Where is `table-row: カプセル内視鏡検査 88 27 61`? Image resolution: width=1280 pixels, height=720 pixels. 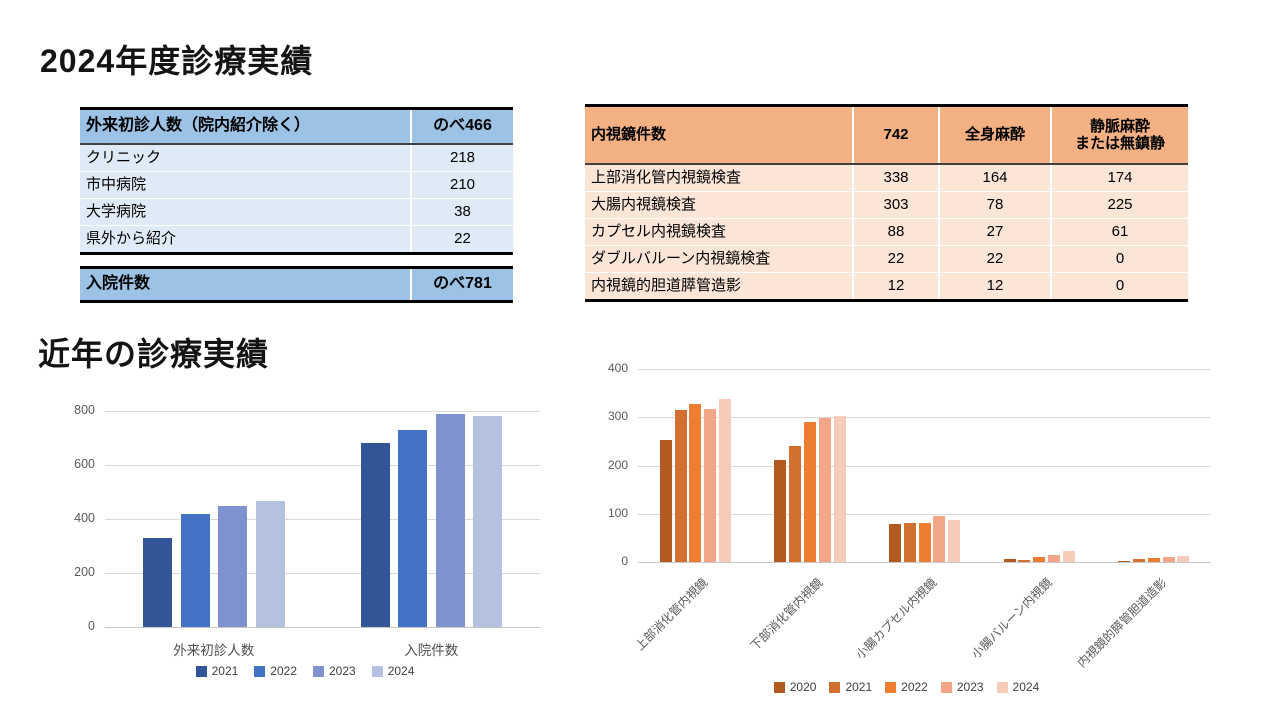
table-row: カプセル内視鏡検査 88 27 61 is located at coordinates (886, 231).